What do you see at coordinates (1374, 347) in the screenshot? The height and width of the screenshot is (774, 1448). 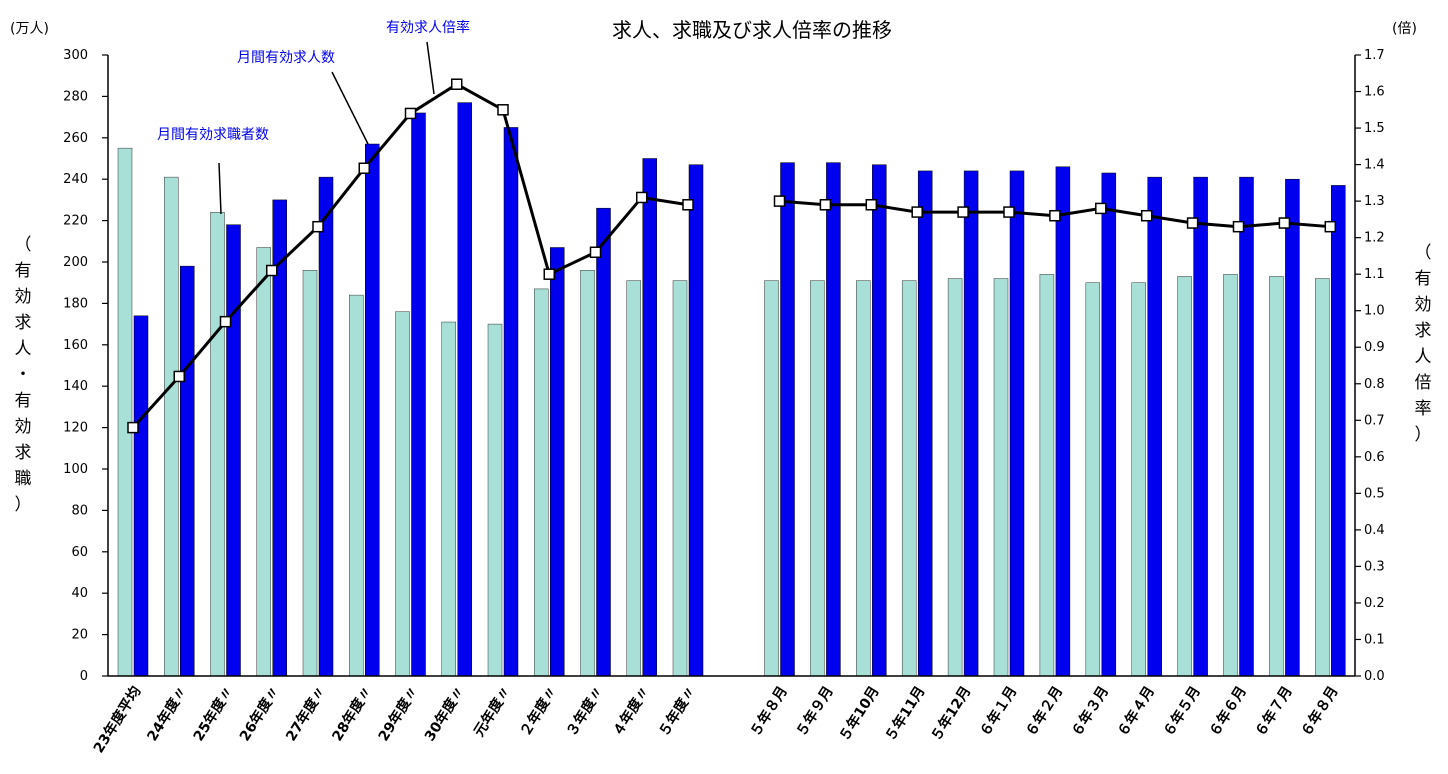 I see `right-tick-label: 0.9` at bounding box center [1374, 347].